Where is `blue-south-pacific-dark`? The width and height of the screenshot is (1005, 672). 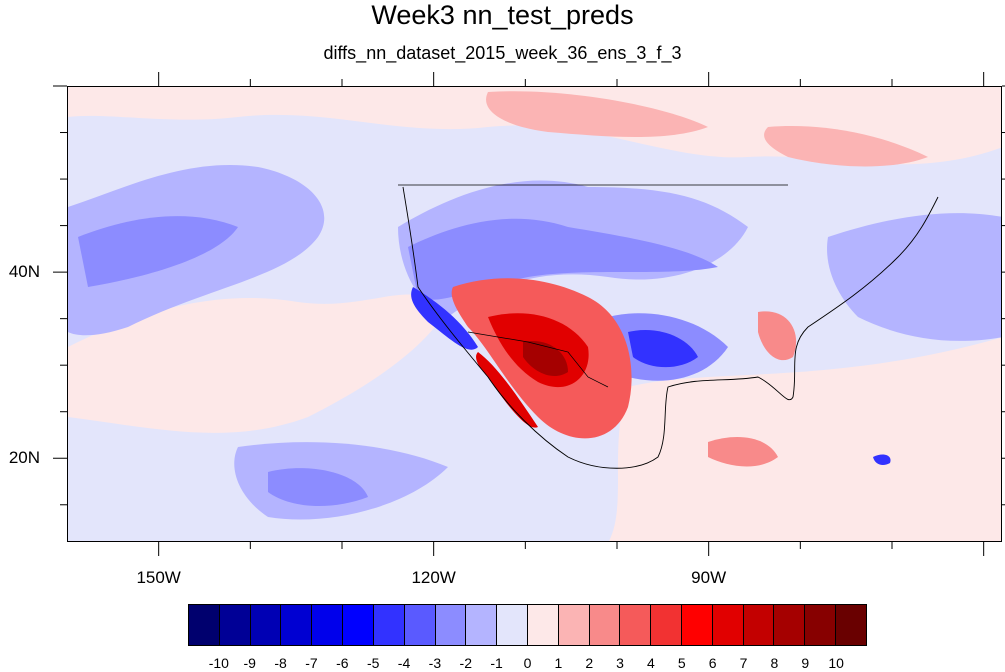 blue-south-pacific-dark is located at coordinates (318, 487).